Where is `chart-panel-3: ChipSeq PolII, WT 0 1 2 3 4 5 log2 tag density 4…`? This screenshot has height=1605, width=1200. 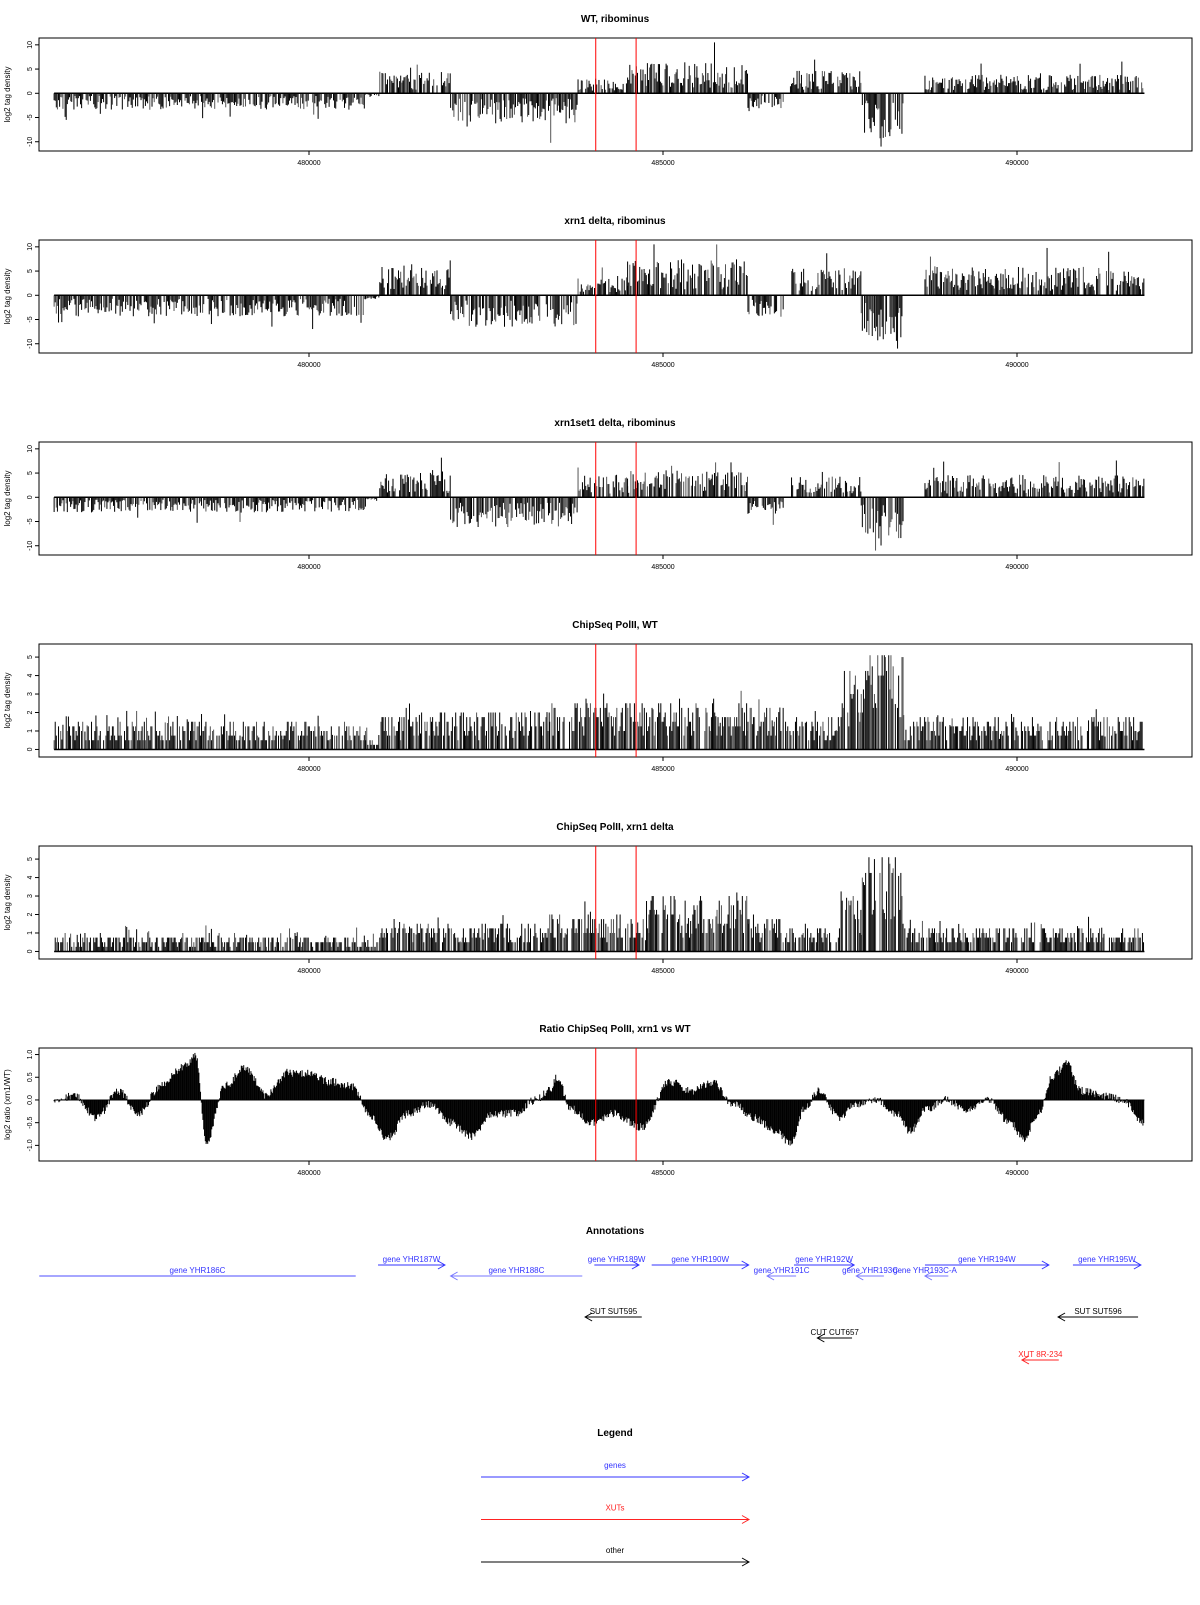 chart-panel-3: ChipSeq PolII, WT 0 1 2 3 4 5 log2 tag density 4… is located at coordinates (597, 696).